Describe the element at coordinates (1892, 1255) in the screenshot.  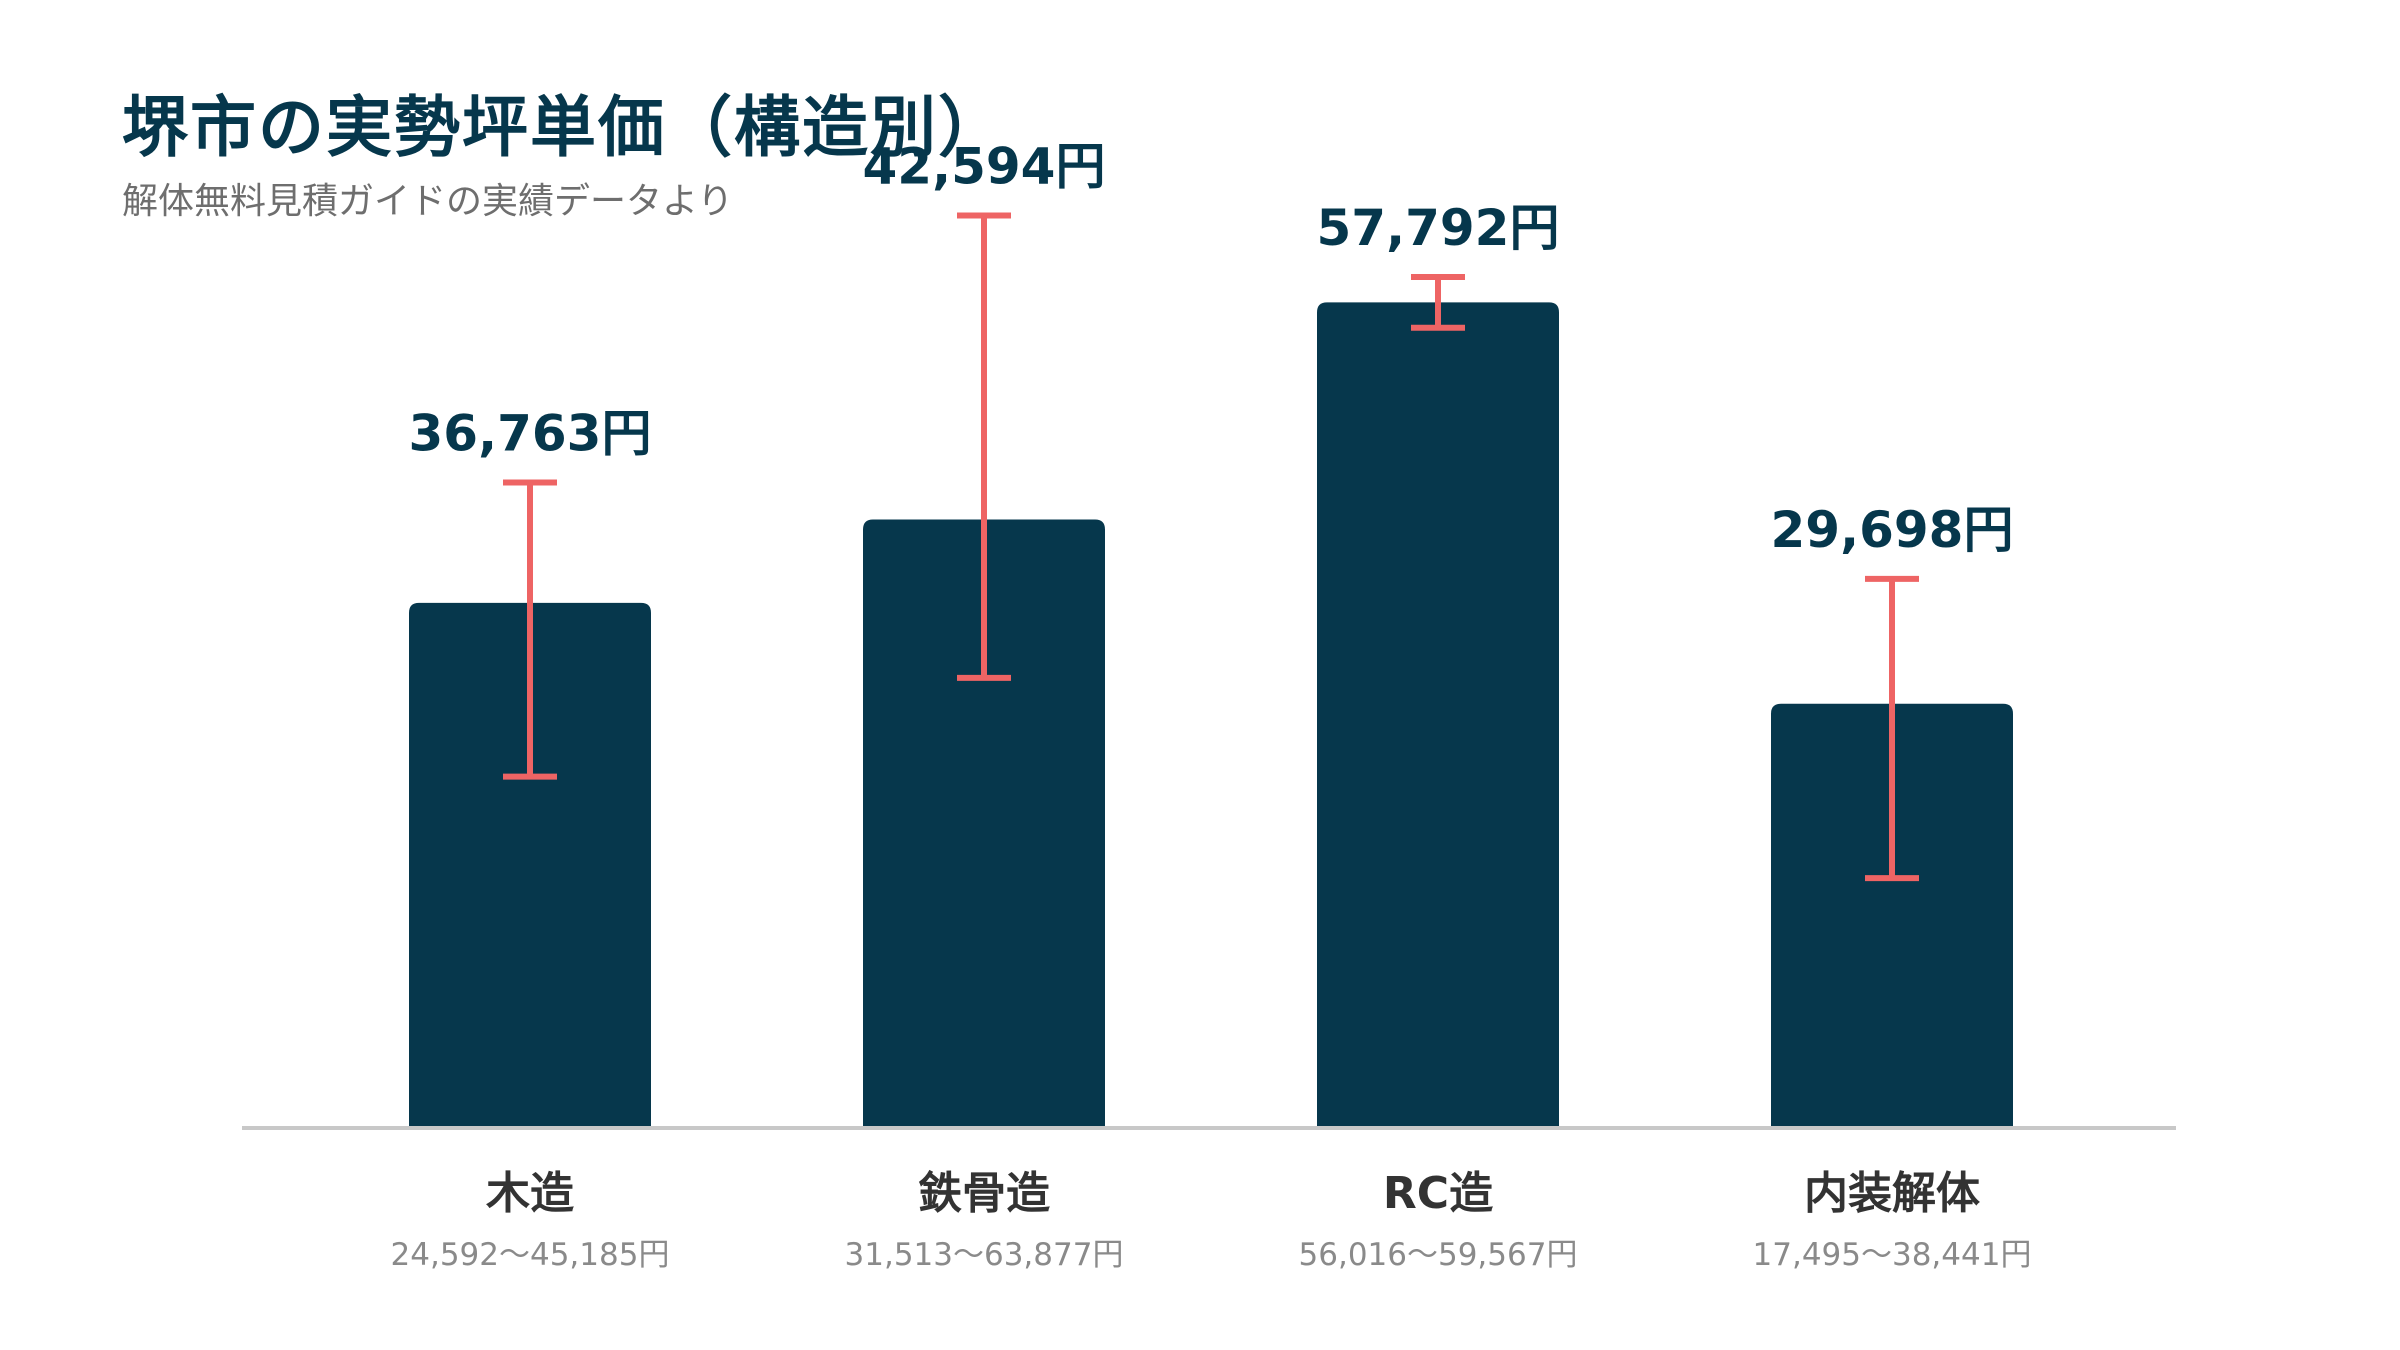
I see `range-label-4: 17,495〜38,441円` at that location.